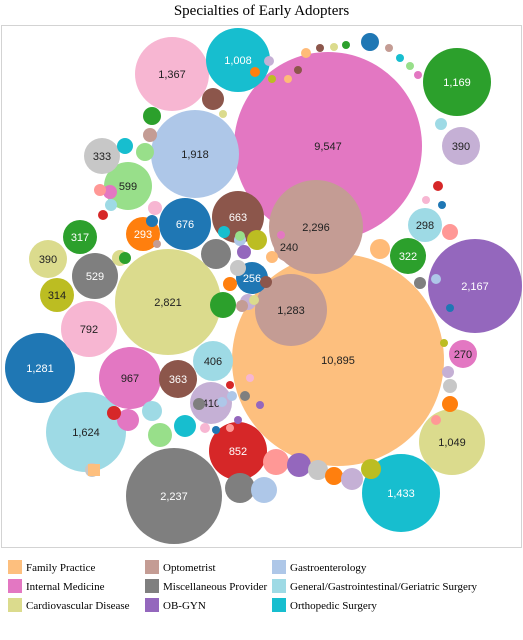  Describe the element at coordinates (185, 224) in the screenshot. I see `bubble-676: 676` at that location.